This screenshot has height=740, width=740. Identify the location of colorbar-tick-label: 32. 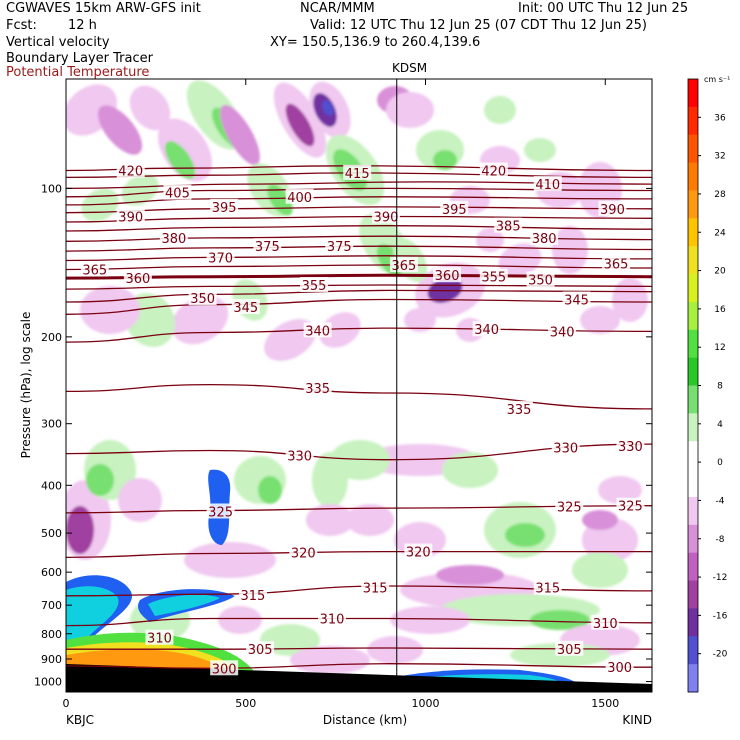
(719, 157).